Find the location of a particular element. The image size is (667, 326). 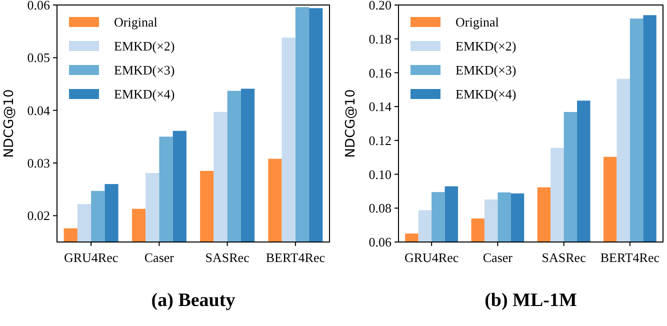

y-tick-label: 0.10 is located at coordinates (380, 174).